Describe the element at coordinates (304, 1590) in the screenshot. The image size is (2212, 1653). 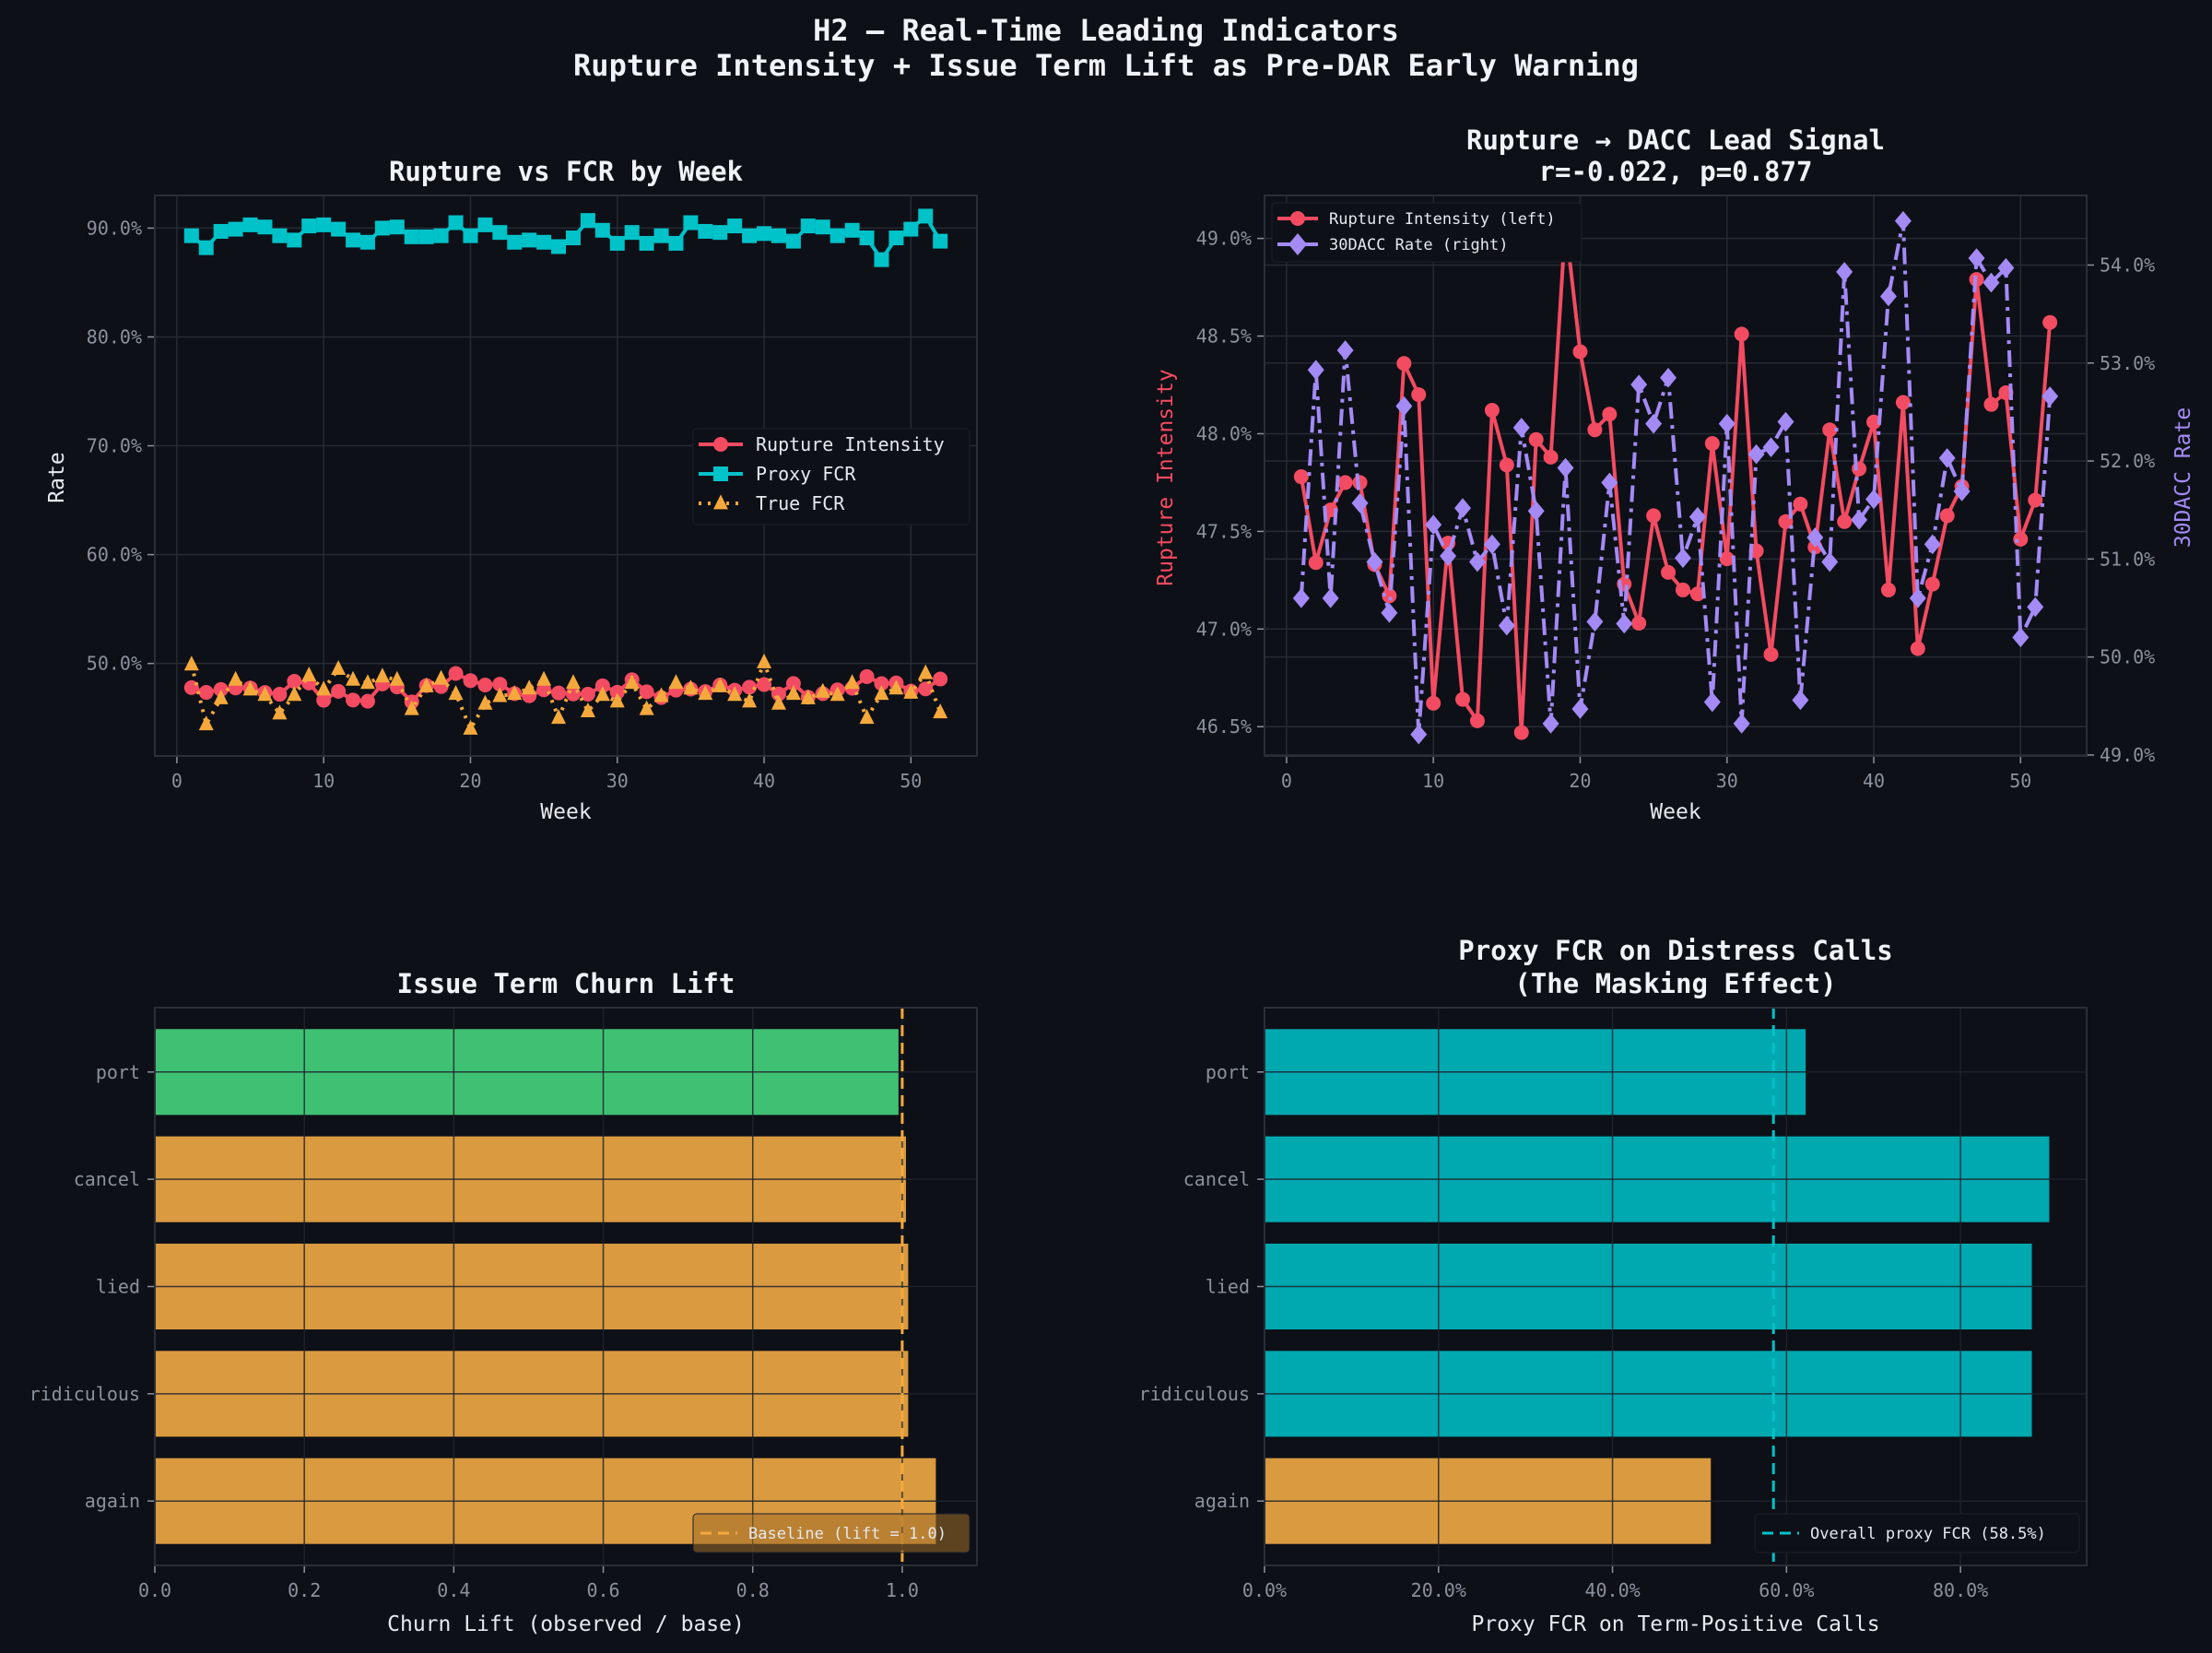
I see `x-tick-label: 0.2` at that location.